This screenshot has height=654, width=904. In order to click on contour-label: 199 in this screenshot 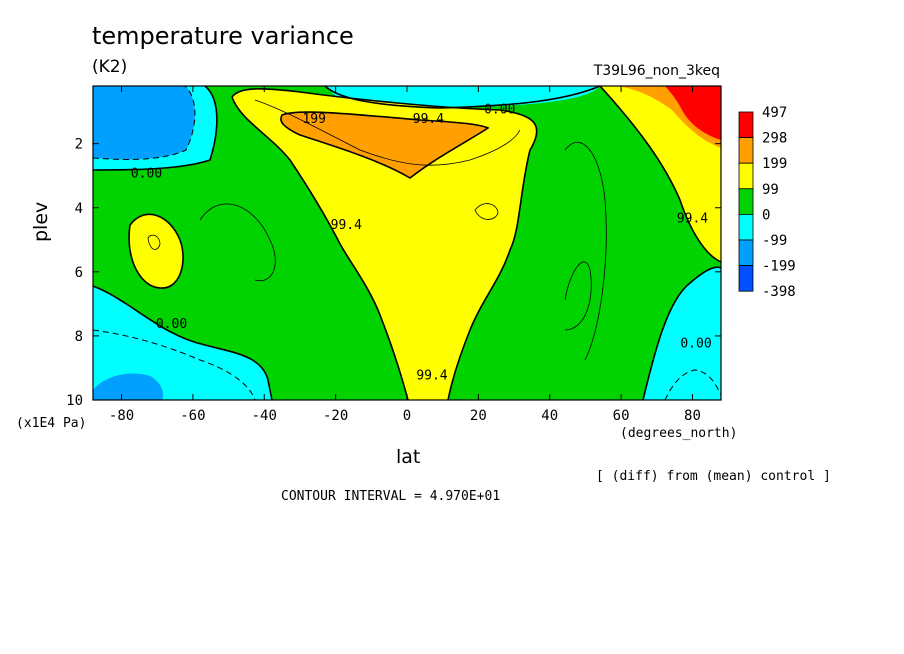, I will do `click(313, 119)`.